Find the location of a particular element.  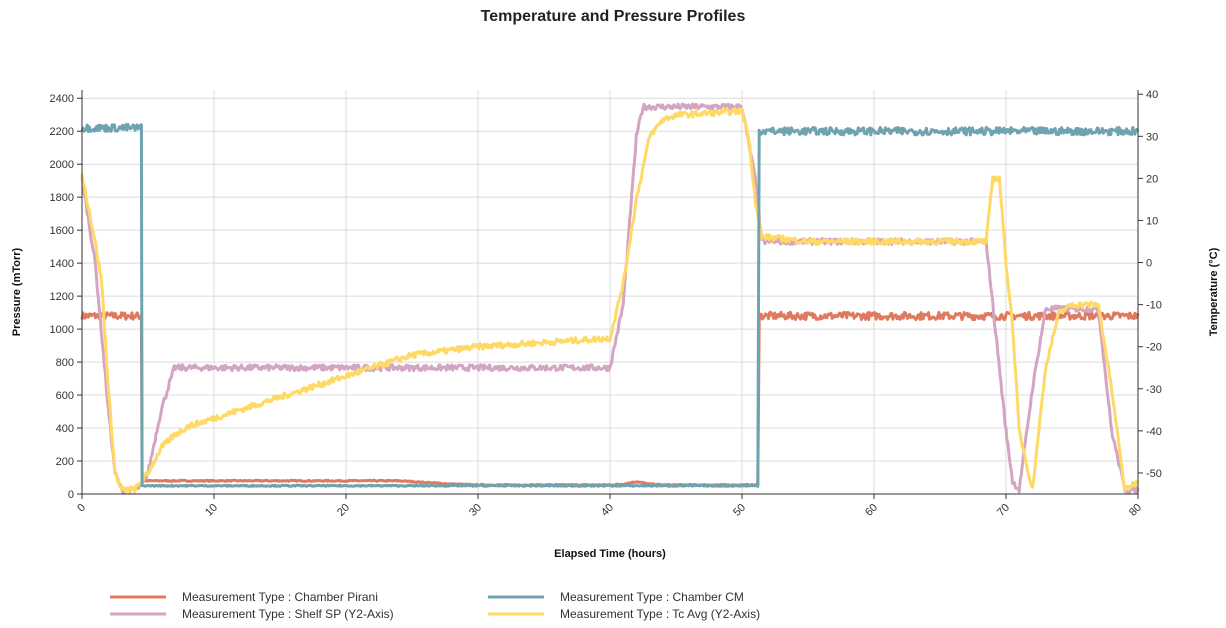

y2-tick-label-1: -40 is located at coordinates (1154, 432).